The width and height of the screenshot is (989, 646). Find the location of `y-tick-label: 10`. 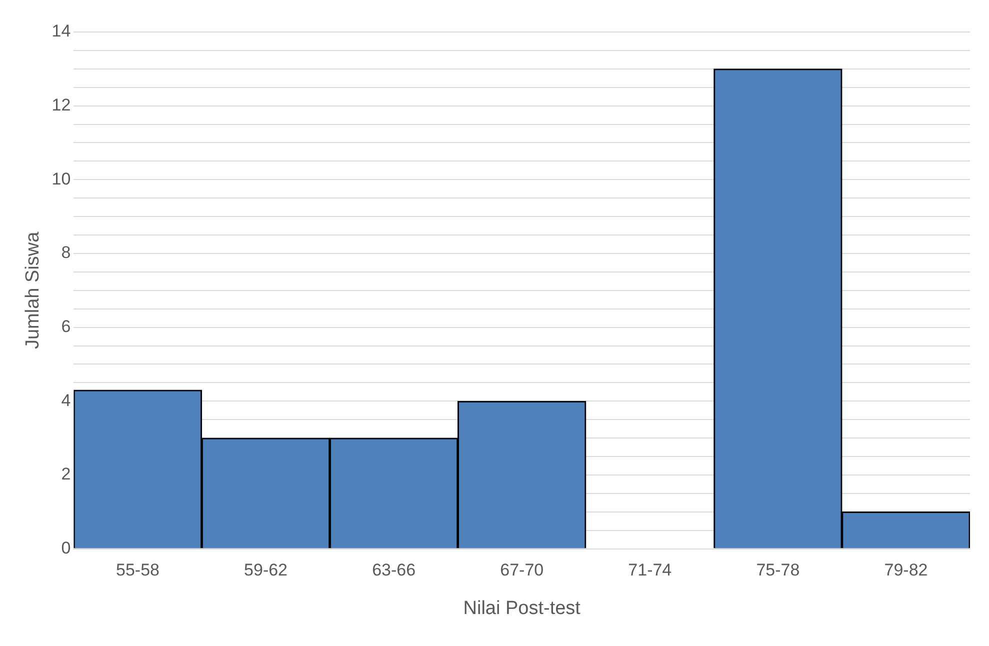

y-tick-label: 10 is located at coordinates (61, 178).